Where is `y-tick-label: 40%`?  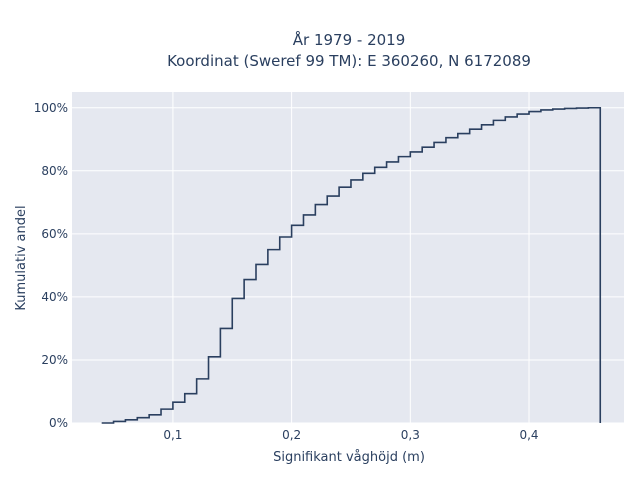
y-tick-label: 40% is located at coordinates (54, 297).